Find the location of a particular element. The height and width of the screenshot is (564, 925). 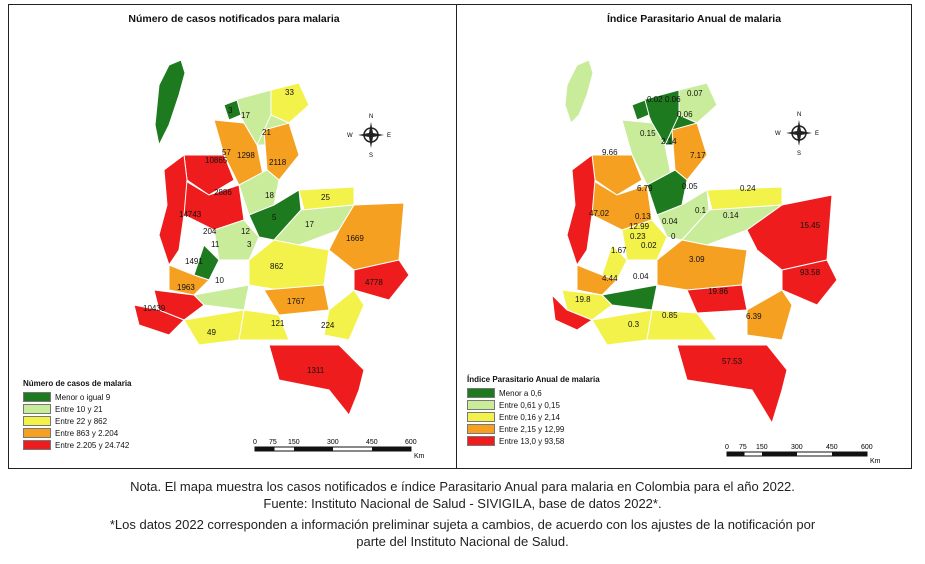

right-region-atlantico is located at coordinates (640, 110).